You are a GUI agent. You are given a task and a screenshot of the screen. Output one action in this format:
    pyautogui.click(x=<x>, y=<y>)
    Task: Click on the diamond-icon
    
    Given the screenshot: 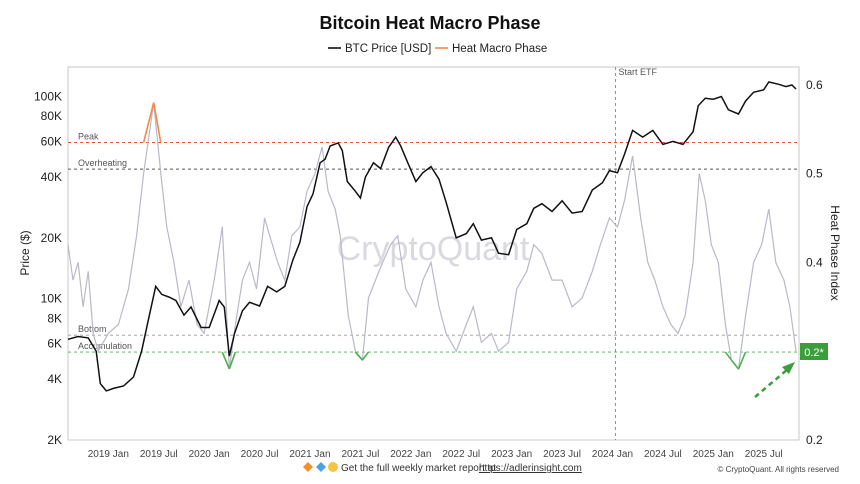 What is the action you would take?
    pyautogui.click(x=308, y=467)
    